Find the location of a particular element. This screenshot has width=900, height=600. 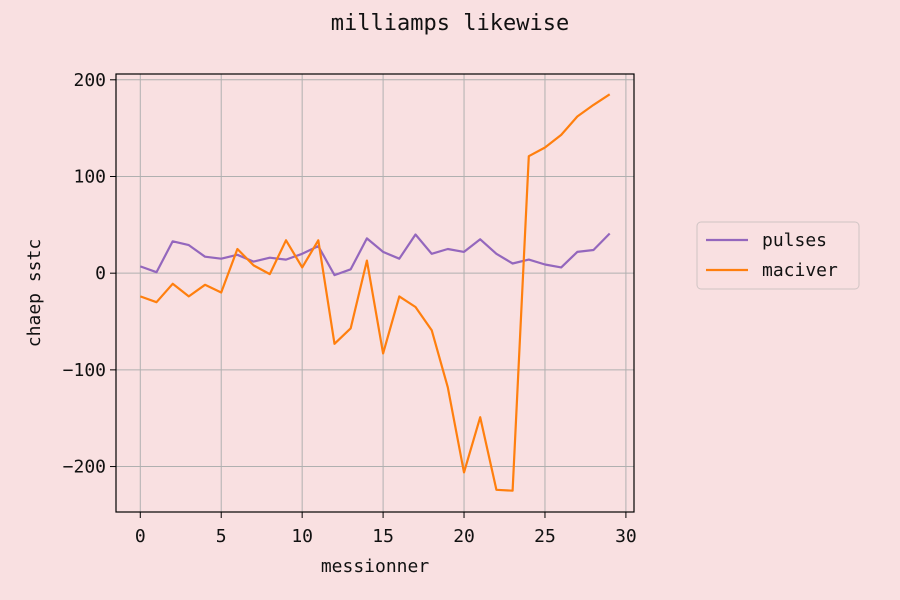

x-tick-label: 5 is located at coordinates (221, 536).